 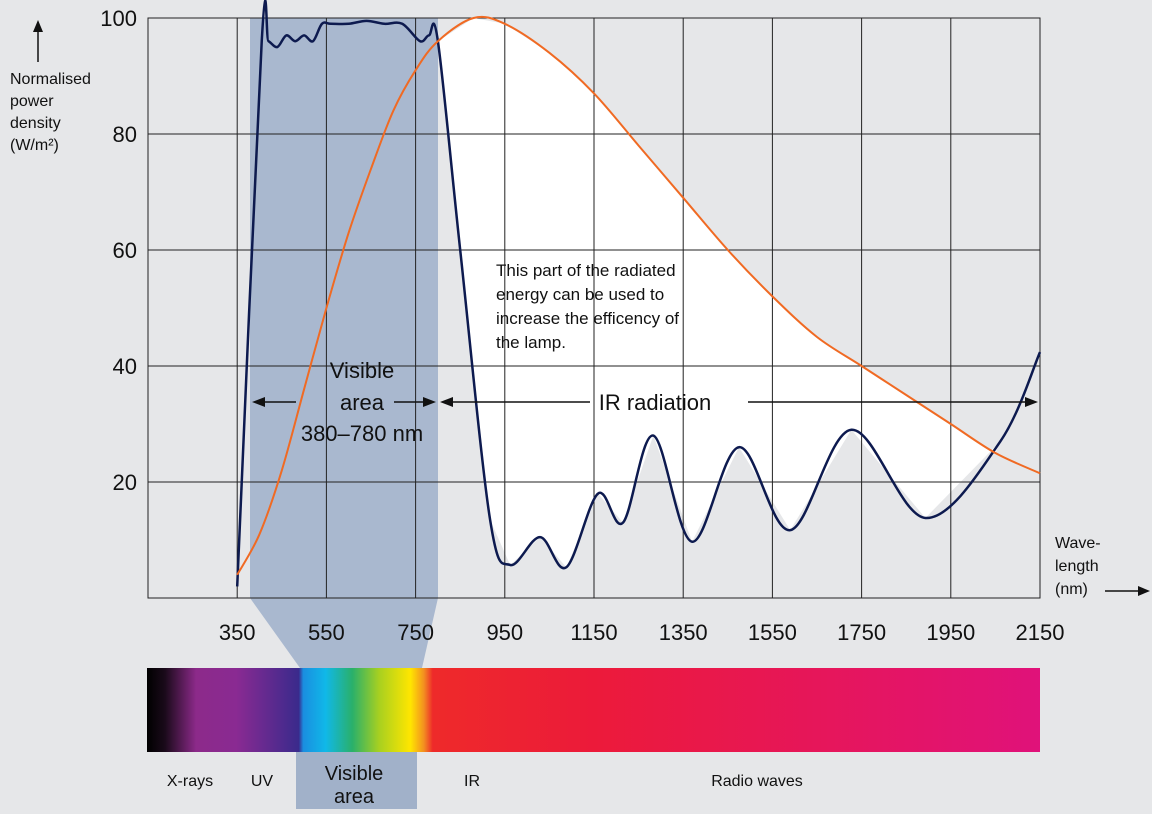 What do you see at coordinates (34, 145) in the screenshot?
I see `y-label-line: (W/m²)` at bounding box center [34, 145].